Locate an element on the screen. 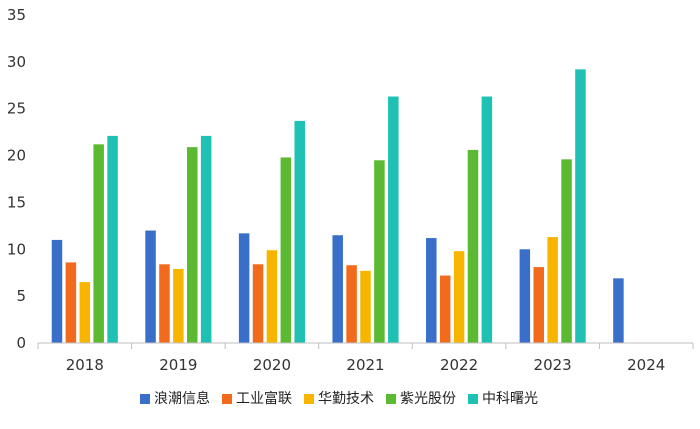 This screenshot has width=700, height=429. x-tick-label: 2018 is located at coordinates (85, 365).